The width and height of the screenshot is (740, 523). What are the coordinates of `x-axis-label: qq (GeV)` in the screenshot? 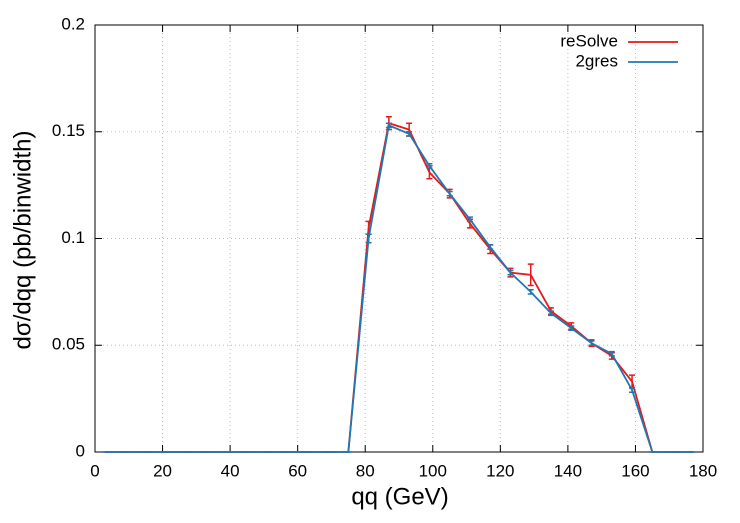 It's located at (399, 496).